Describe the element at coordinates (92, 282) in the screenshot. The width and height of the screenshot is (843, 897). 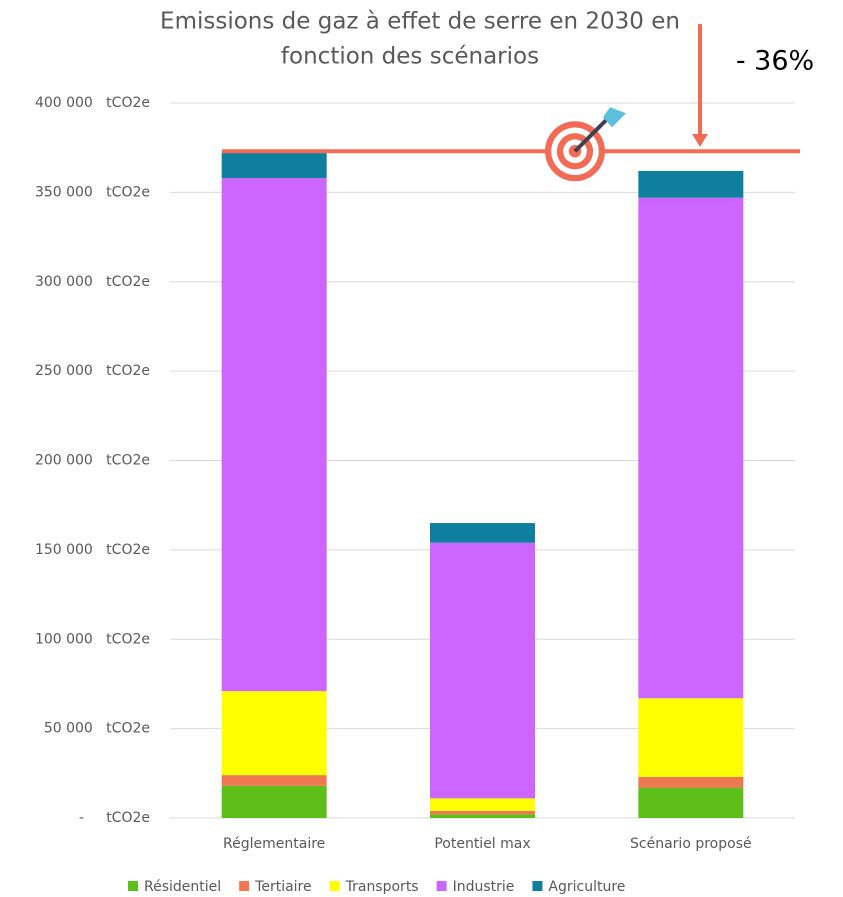
I see `y-tick-label: 300 000 tCO2e` at that location.